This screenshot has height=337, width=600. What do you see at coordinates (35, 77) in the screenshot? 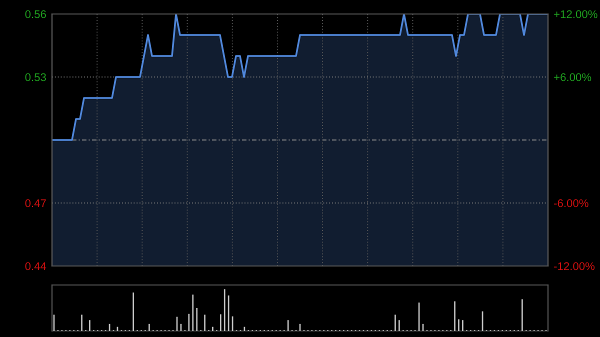
I see `y-tick-label: 0.53` at bounding box center [35, 77].